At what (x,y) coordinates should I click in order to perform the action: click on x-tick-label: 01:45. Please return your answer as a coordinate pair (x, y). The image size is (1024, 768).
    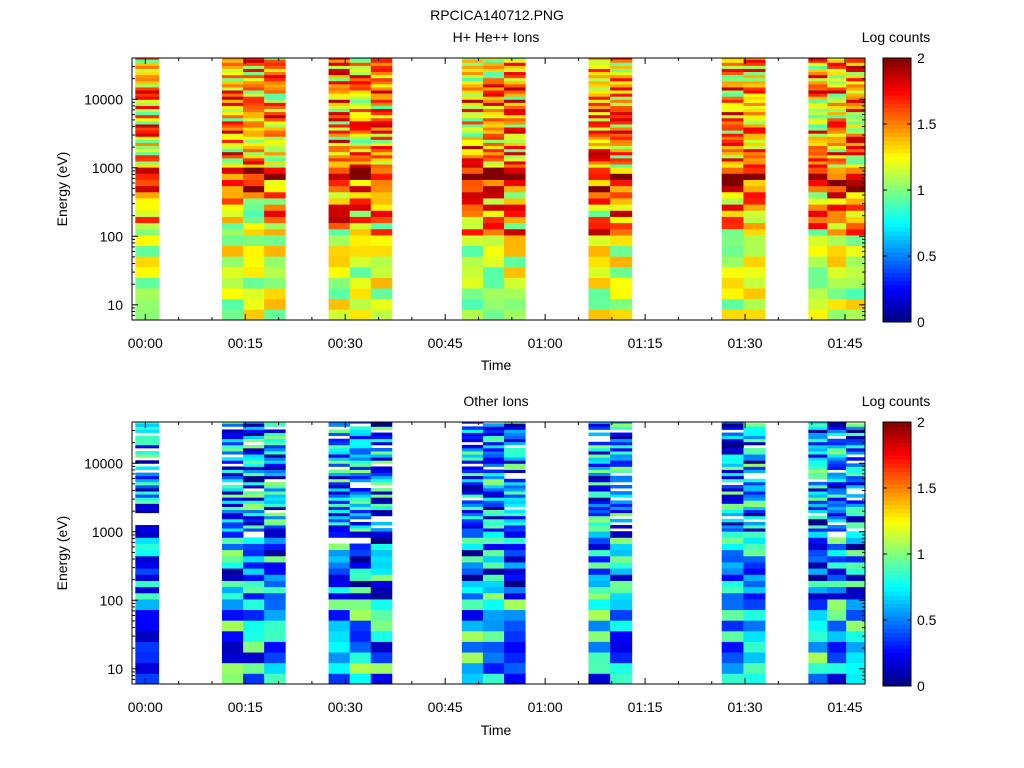
    Looking at the image, I should click on (844, 707).